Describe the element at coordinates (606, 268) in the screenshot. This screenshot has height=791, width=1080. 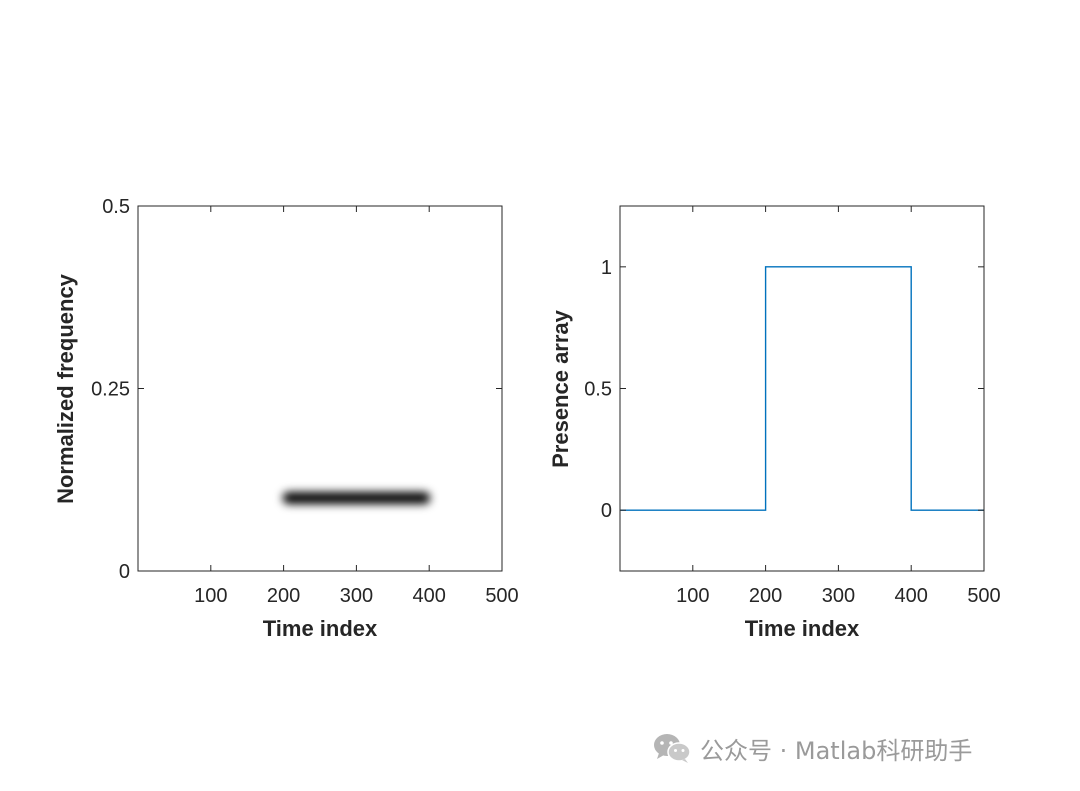
I see `y-tick-label: 1` at that location.